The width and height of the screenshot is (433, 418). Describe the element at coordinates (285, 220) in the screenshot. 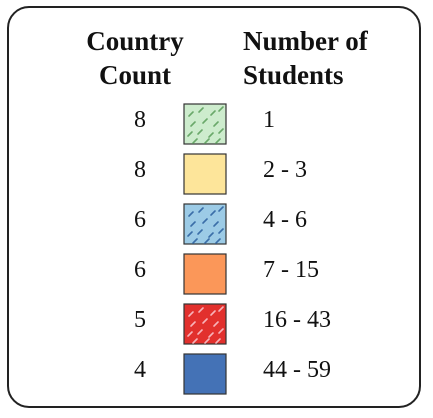

I see `legend-row-range: 4 - 6` at that location.